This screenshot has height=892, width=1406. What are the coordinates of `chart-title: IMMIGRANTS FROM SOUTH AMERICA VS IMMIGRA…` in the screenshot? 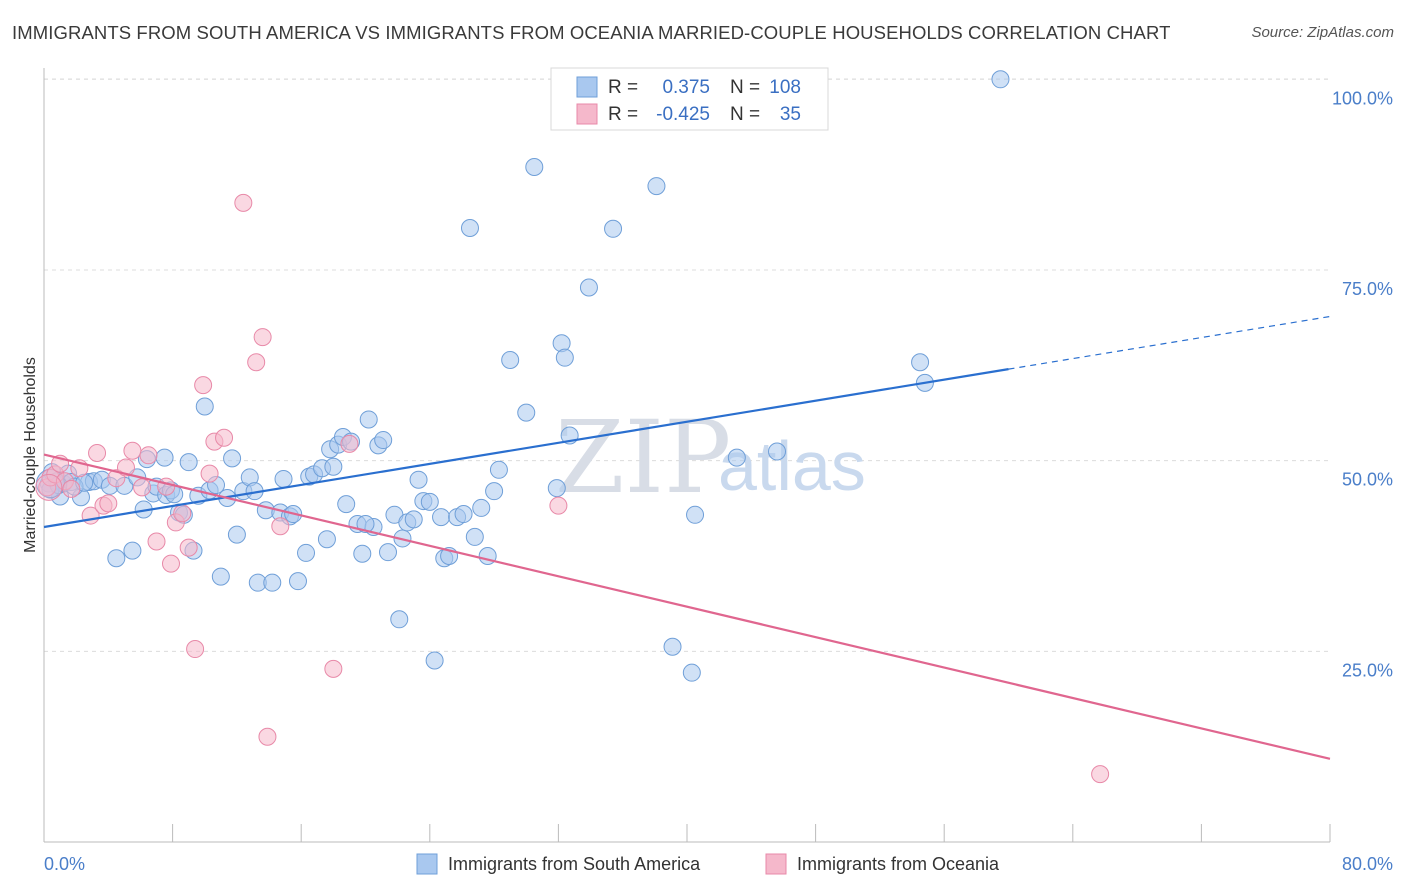 It's located at (591, 32).